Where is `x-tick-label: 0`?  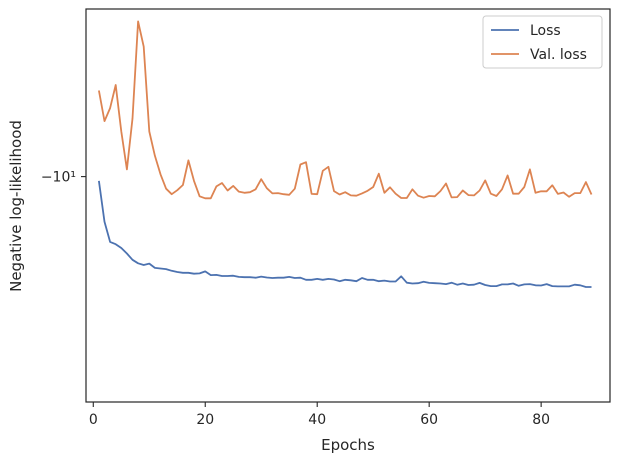 x-tick-label: 0 is located at coordinates (93, 420).